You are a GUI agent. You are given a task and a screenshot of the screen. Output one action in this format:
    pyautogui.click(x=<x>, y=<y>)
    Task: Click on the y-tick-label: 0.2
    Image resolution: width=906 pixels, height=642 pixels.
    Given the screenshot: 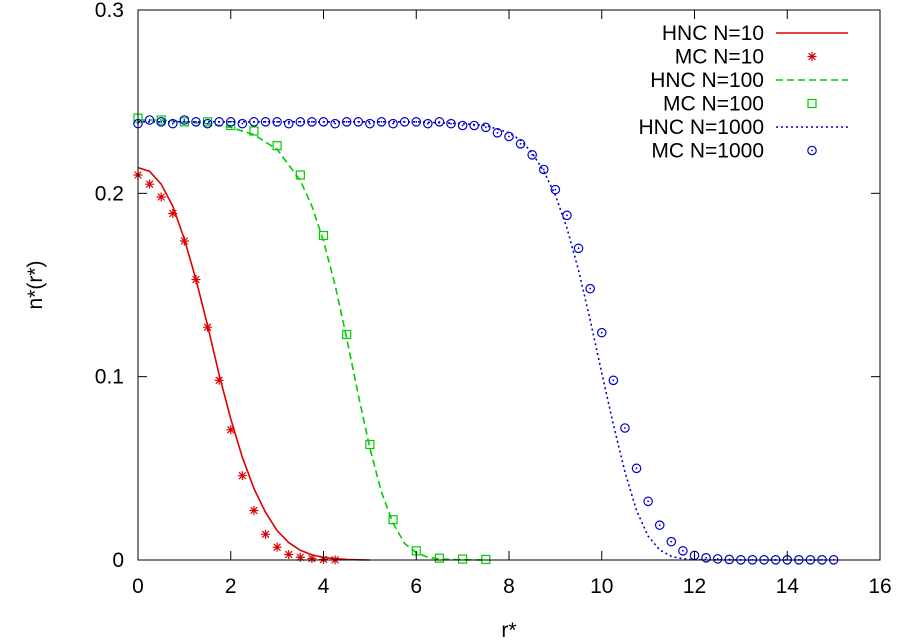 What is the action you would take?
    pyautogui.click(x=109, y=193)
    